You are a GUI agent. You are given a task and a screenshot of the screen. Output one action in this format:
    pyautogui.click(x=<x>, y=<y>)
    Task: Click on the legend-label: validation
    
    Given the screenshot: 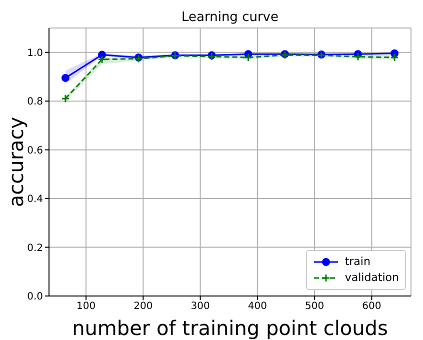 What is the action you would take?
    pyautogui.click(x=371, y=278)
    